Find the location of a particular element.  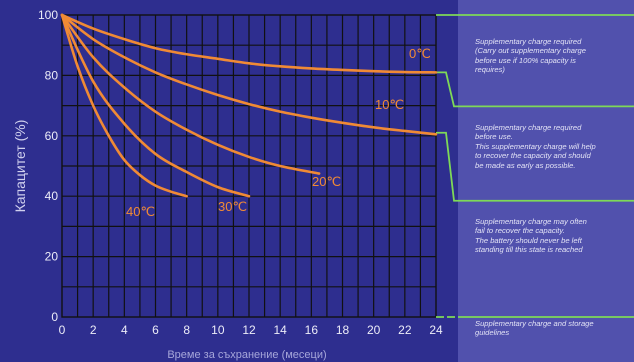

y-axis-label: Капацитет (%) is located at coordinates (20, 166).